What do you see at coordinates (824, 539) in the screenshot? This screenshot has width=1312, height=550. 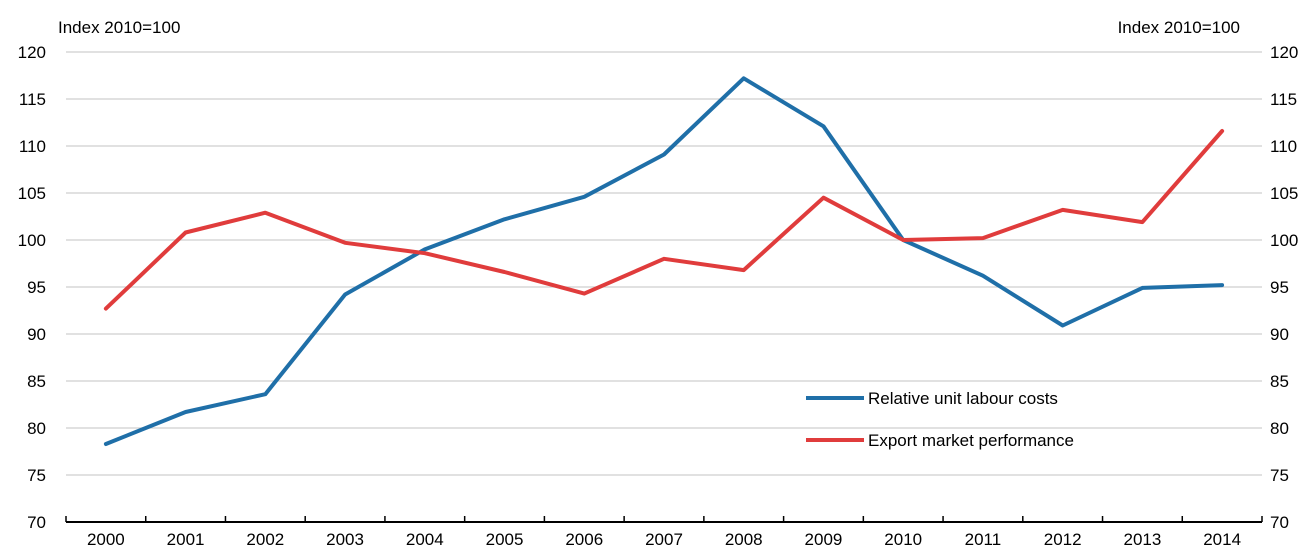 I see `x-tick-label: 2009` at bounding box center [824, 539].